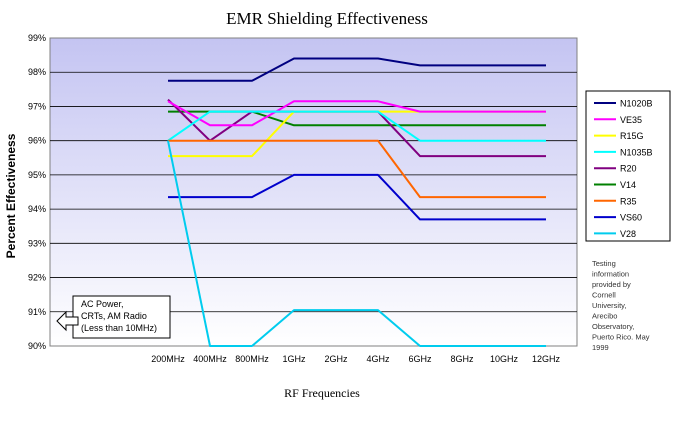 Image resolution: width=681 pixels, height=440 pixels. I want to click on x-tick-label: 12GHz, so click(546, 359).